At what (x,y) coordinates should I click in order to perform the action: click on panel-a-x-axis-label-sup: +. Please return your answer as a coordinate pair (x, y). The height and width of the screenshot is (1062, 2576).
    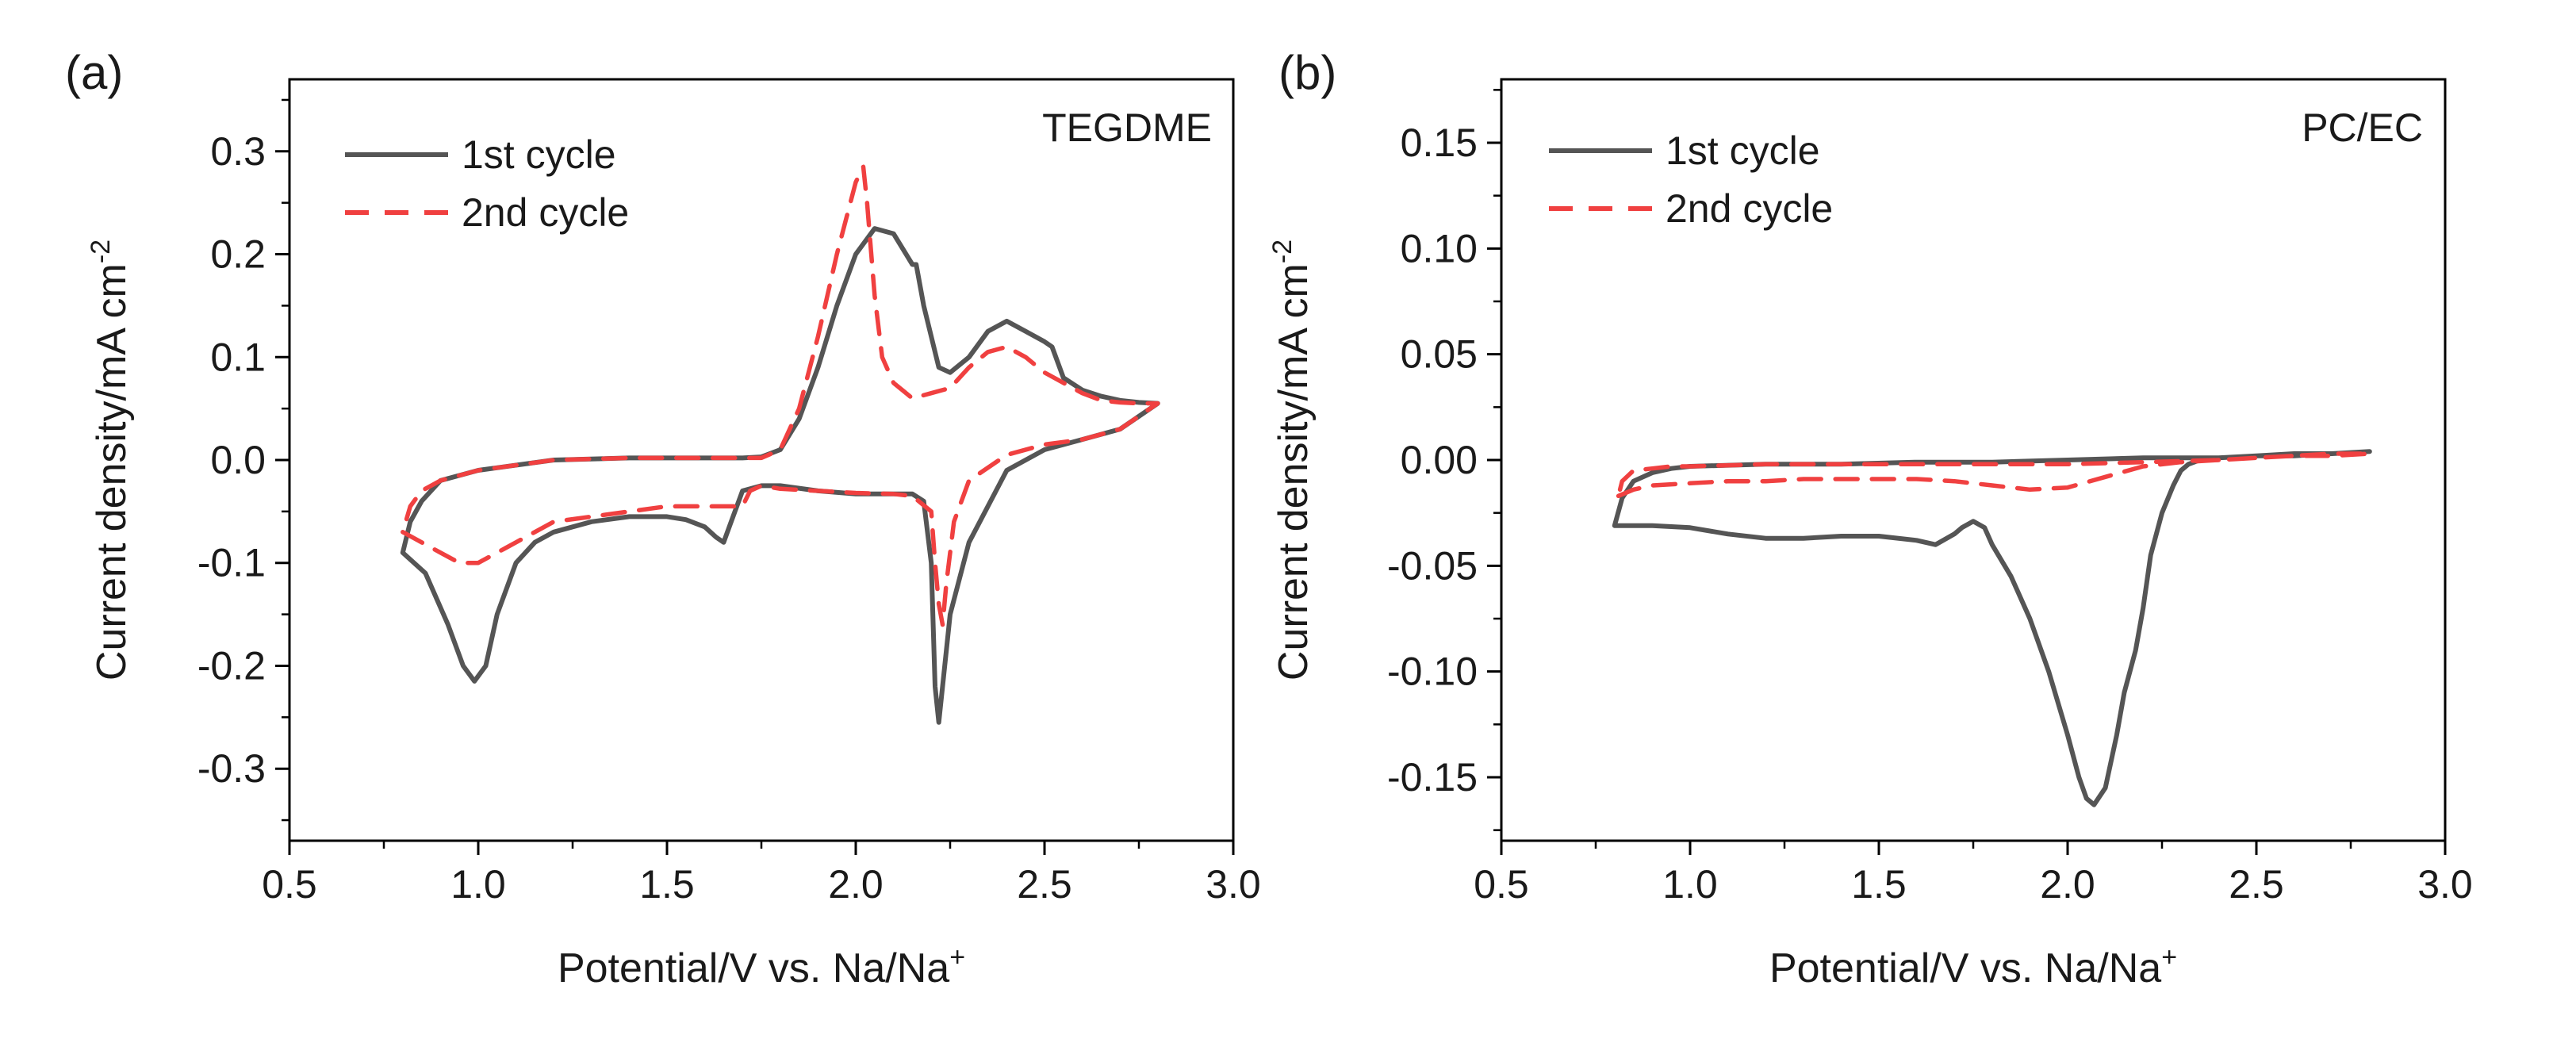
    Looking at the image, I should click on (957, 957).